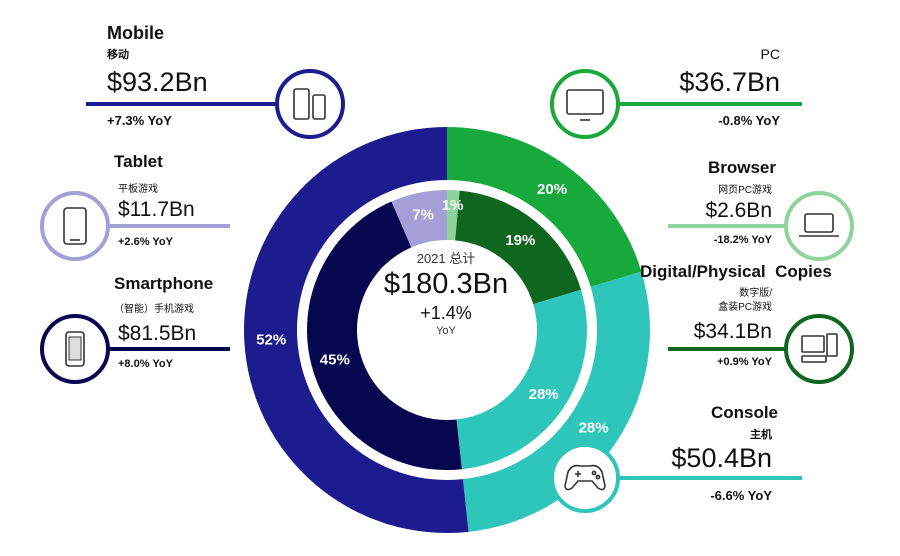 The height and width of the screenshot is (556, 900). Describe the element at coordinates (145, 242) in the screenshot. I see `tablet-yoy: +2.6% YoY` at that location.